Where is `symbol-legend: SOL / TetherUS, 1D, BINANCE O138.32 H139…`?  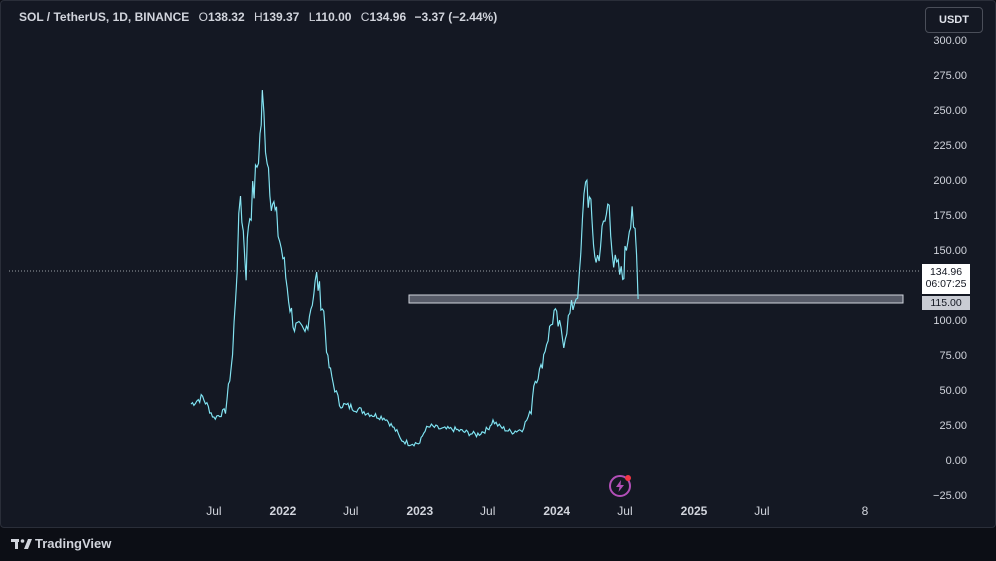 symbol-legend: SOL / TetherUS, 1D, BINANCE O138.32 H139… is located at coordinates (258, 17).